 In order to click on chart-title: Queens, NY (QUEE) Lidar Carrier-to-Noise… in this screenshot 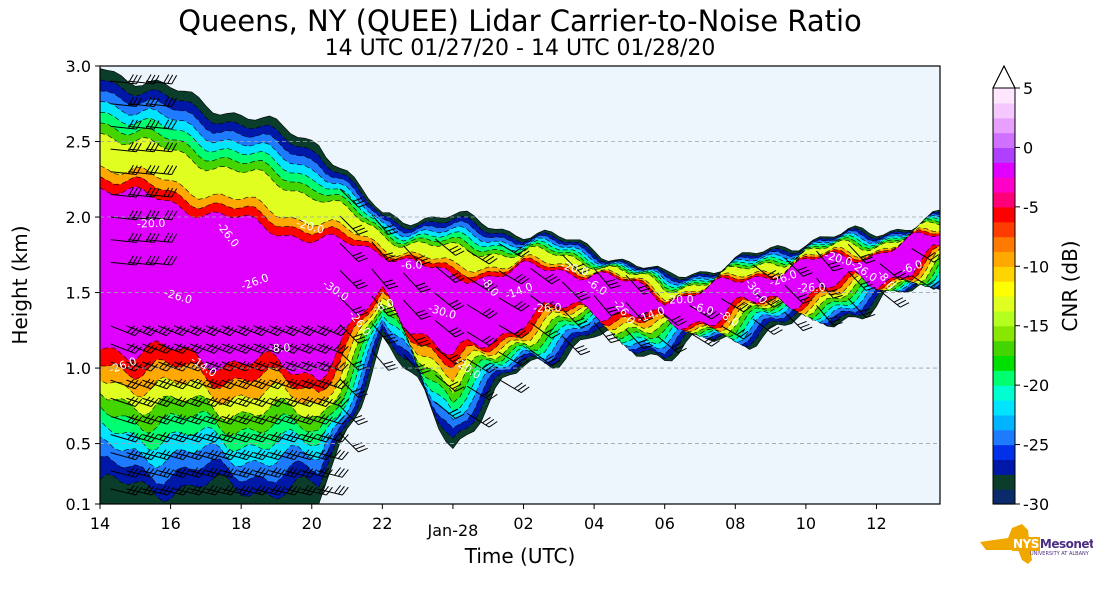, I will do `click(520, 21)`.